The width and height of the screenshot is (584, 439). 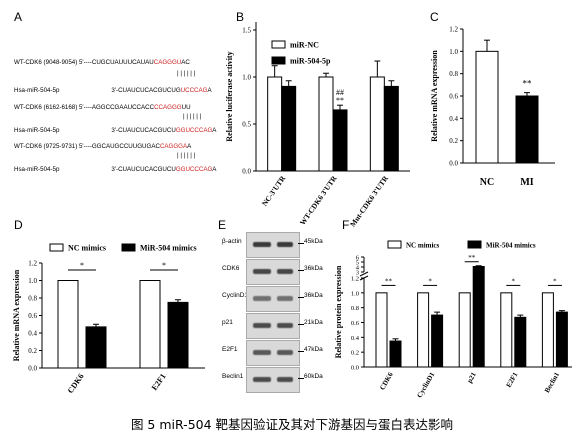 I want to click on panel-a-label: A, so click(x=18, y=17).